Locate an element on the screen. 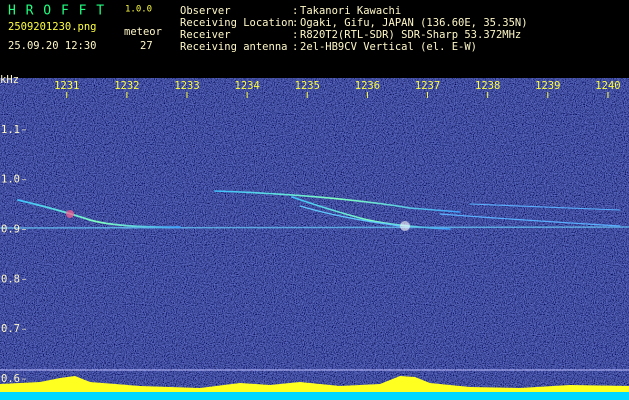 This screenshot has width=629, height=400. x-tick-label: 1240 is located at coordinates (607, 86).